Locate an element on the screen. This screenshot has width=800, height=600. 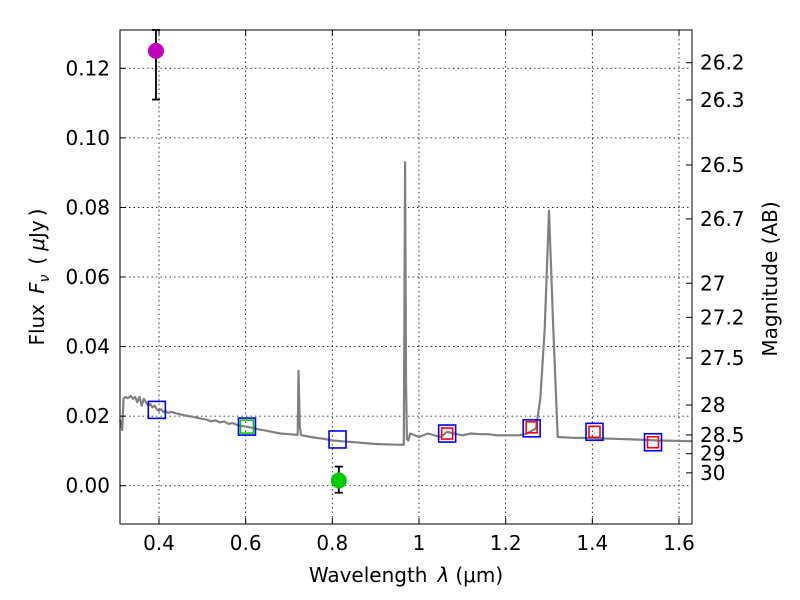
mag-tick-label: 30 is located at coordinates (712, 473).